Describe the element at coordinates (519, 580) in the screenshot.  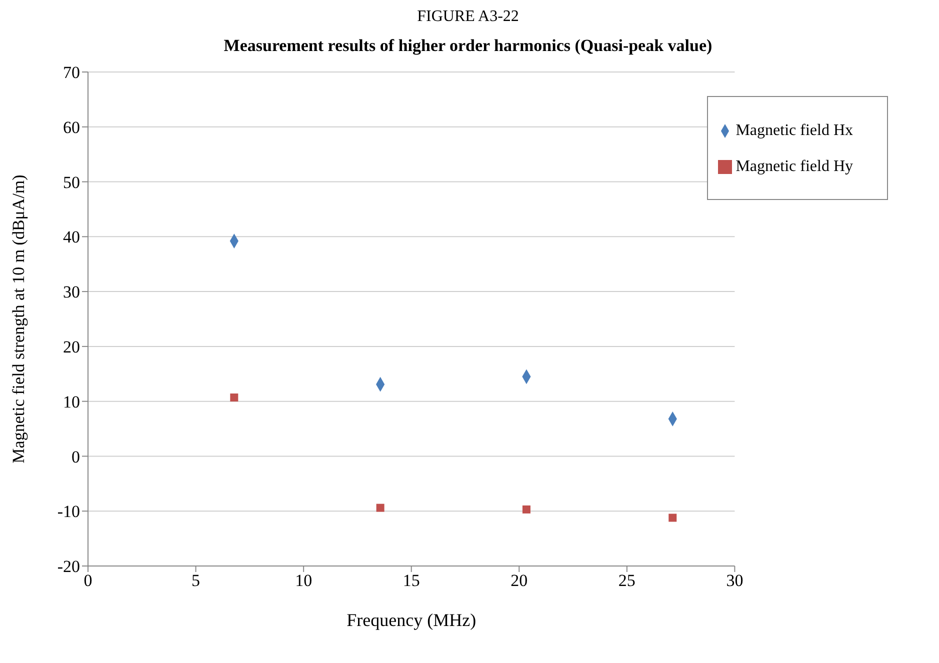
I see `x-tick-label: 20` at that location.